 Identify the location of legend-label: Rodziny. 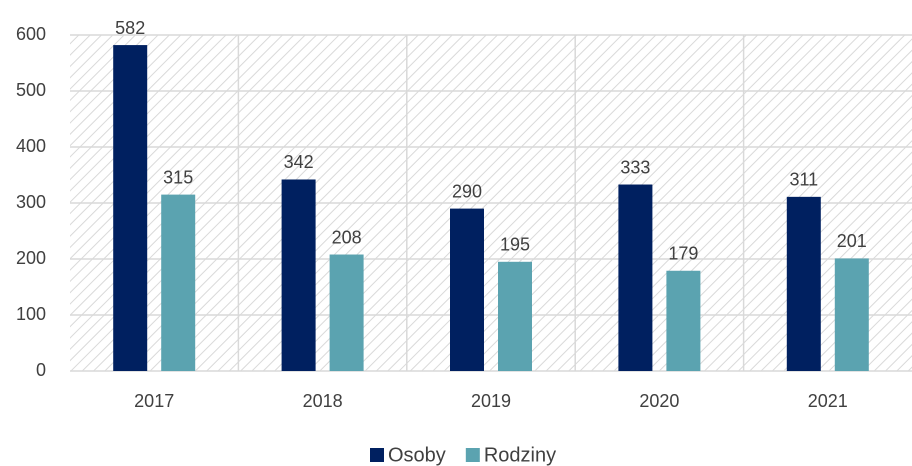
(520, 455).